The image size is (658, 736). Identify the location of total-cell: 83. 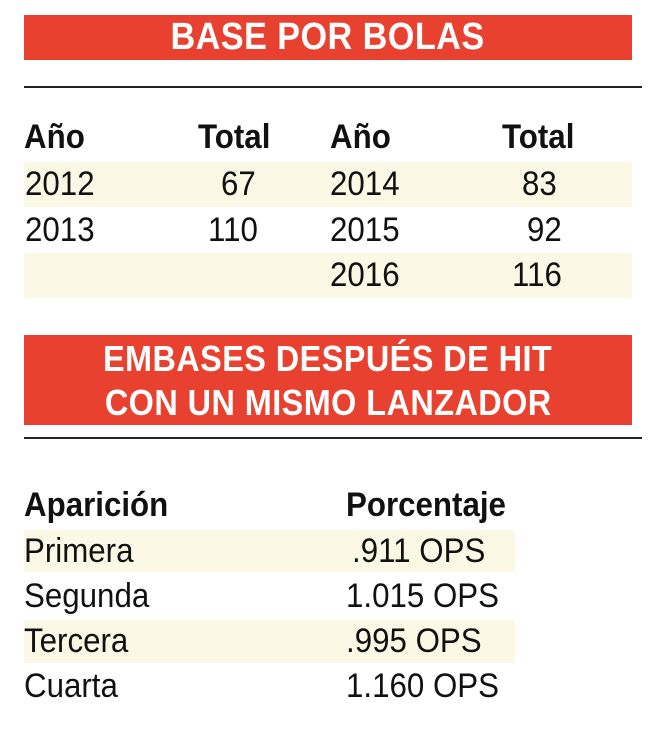
(539, 184).